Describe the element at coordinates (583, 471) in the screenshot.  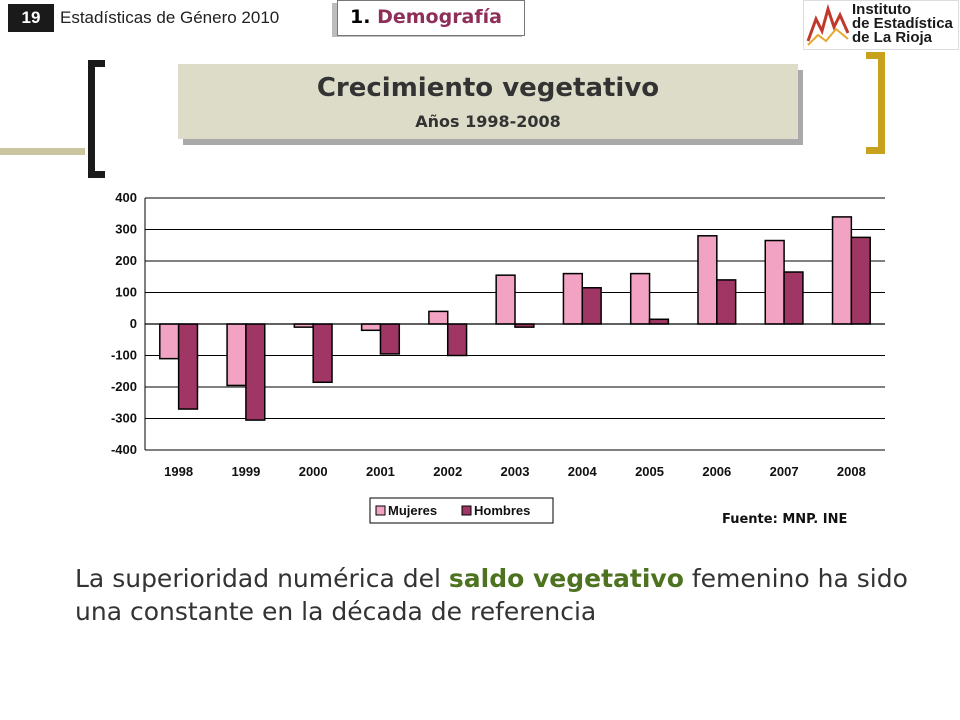
I see `x-tick-label: 2004` at that location.